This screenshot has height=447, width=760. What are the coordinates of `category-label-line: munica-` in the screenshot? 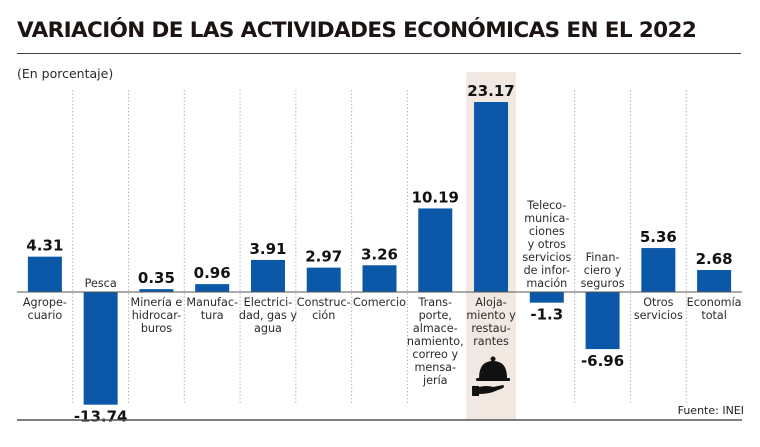 It's located at (546, 218).